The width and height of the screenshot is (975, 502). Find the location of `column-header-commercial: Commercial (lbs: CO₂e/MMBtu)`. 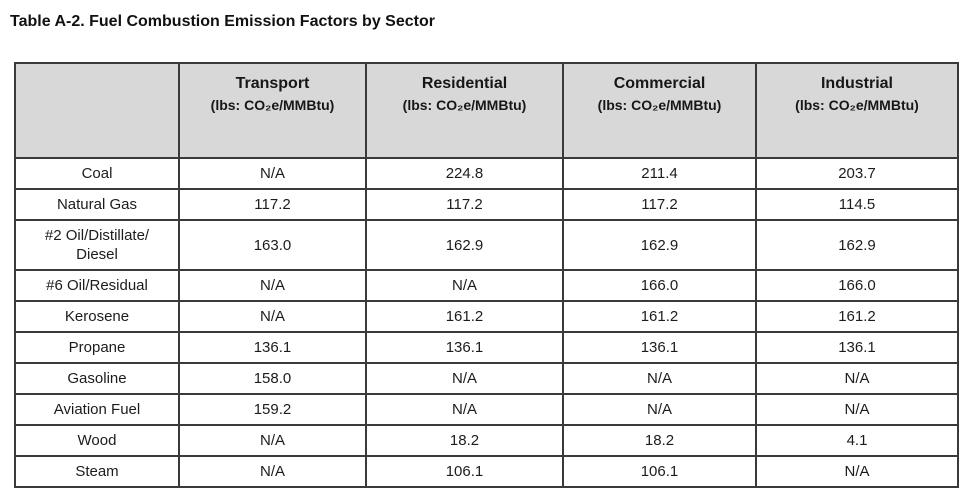

column-header-commercial: Commercial (lbs: CO₂e/MMBtu) is located at coordinates (659, 110).